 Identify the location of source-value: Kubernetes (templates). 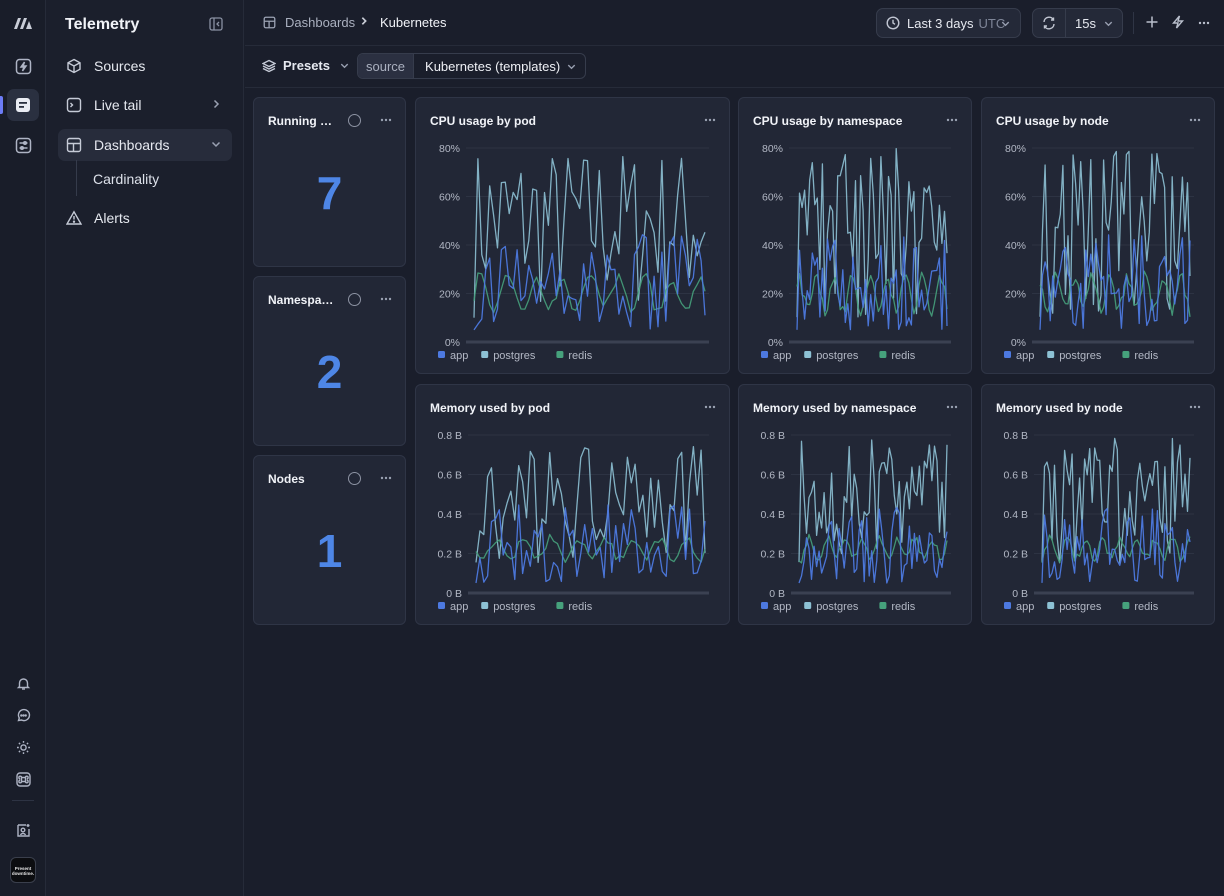
(493, 66).